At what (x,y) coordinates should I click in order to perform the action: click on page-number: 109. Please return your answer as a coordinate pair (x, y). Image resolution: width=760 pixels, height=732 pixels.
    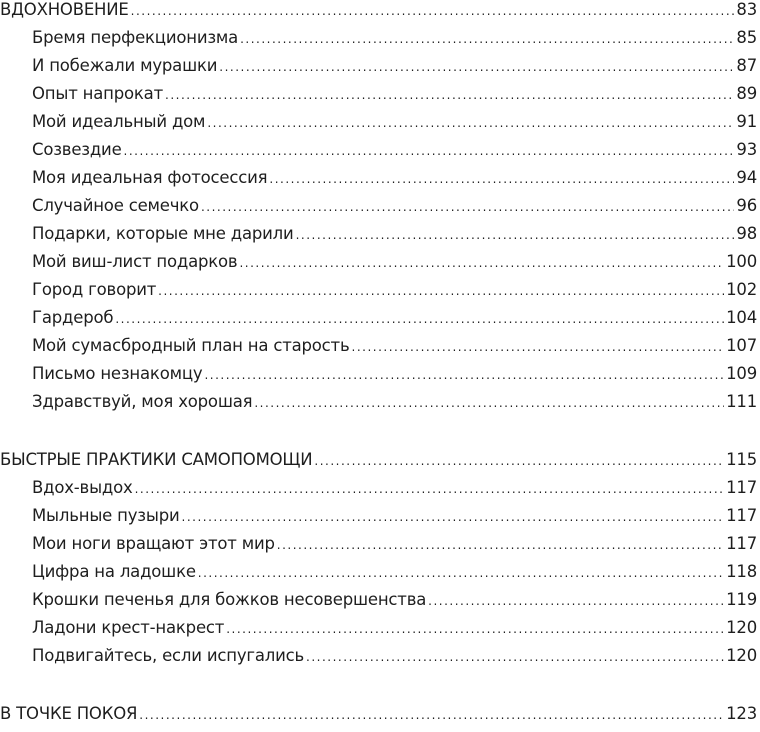
    Looking at the image, I should click on (741, 373).